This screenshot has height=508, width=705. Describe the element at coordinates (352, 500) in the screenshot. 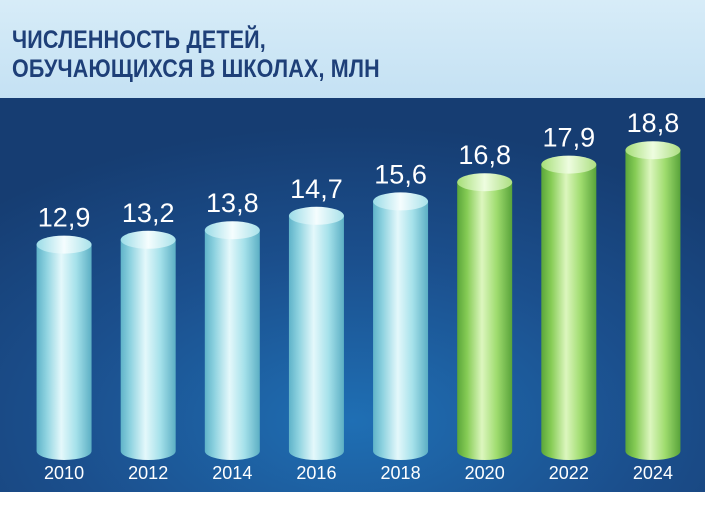

I see `bottom-strip` at that location.